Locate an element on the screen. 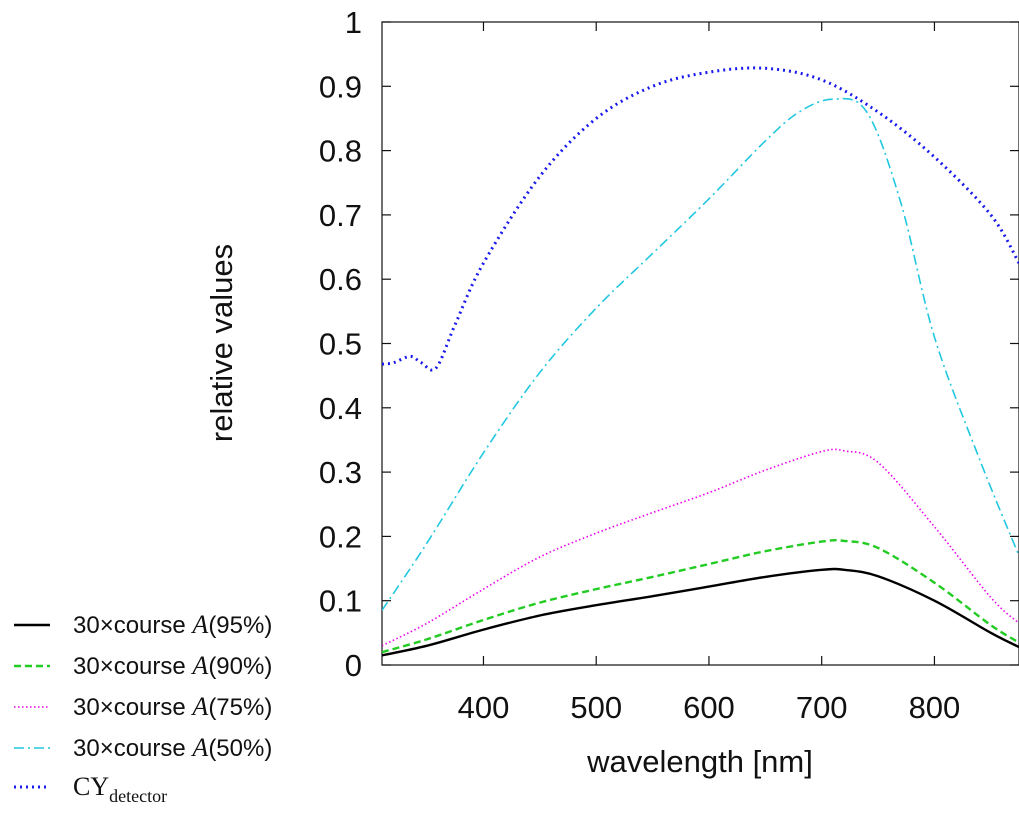 The height and width of the screenshot is (816, 1019). y-tick-label: 0.6 is located at coordinates (340, 279).